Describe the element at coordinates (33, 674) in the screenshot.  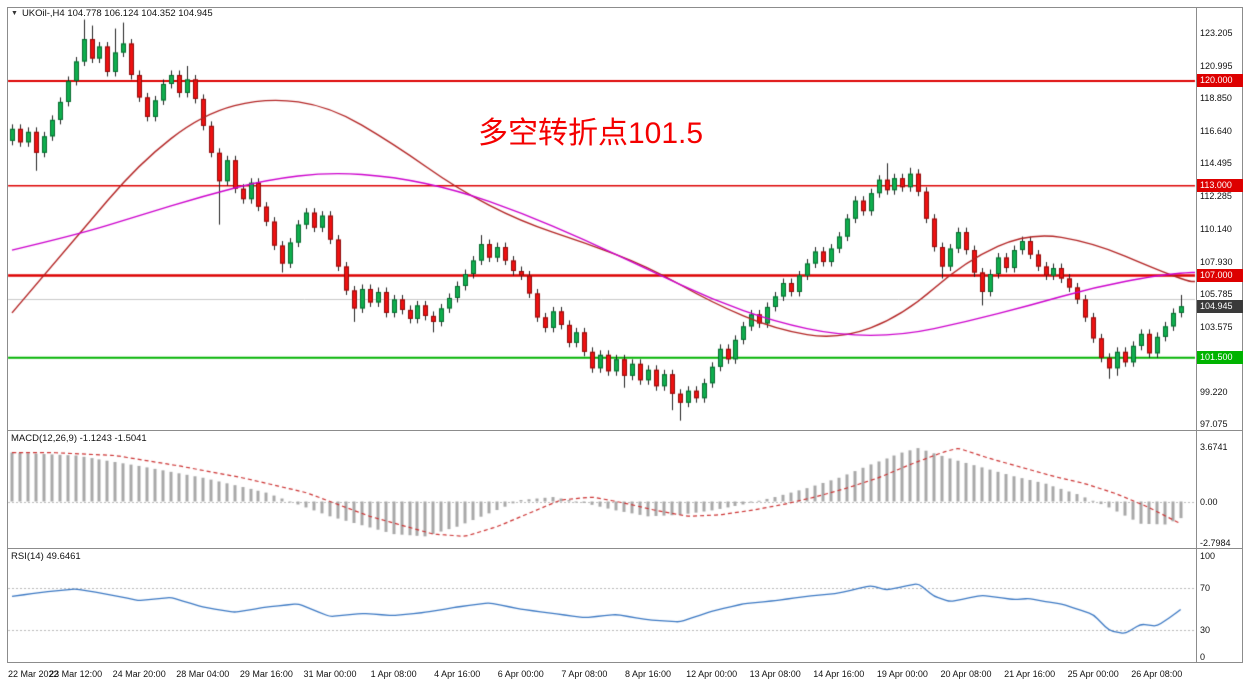
I see `time-tick-label: 22 Mar 2022` at that location.